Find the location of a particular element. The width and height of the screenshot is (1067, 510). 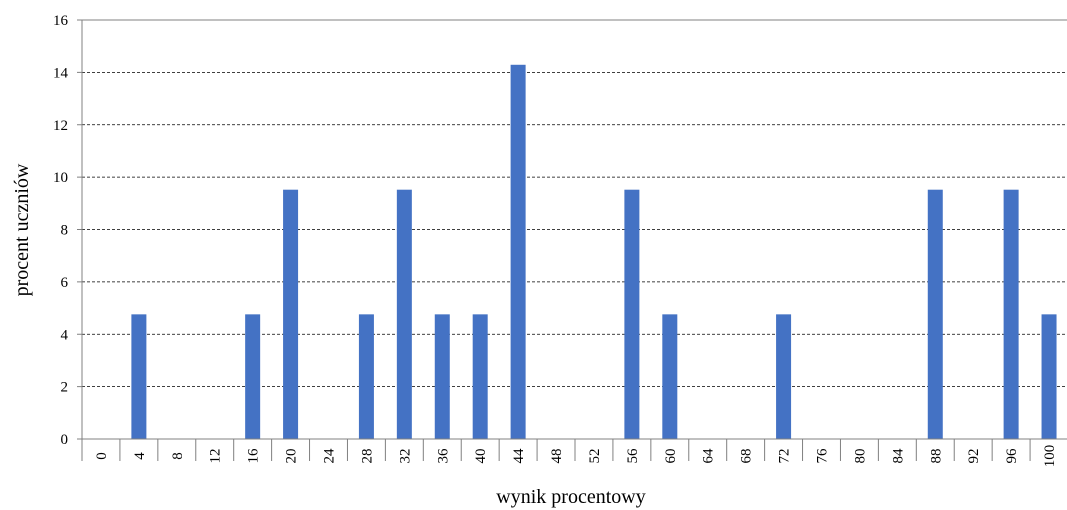

y-tick-label: 4 is located at coordinates (65, 335).